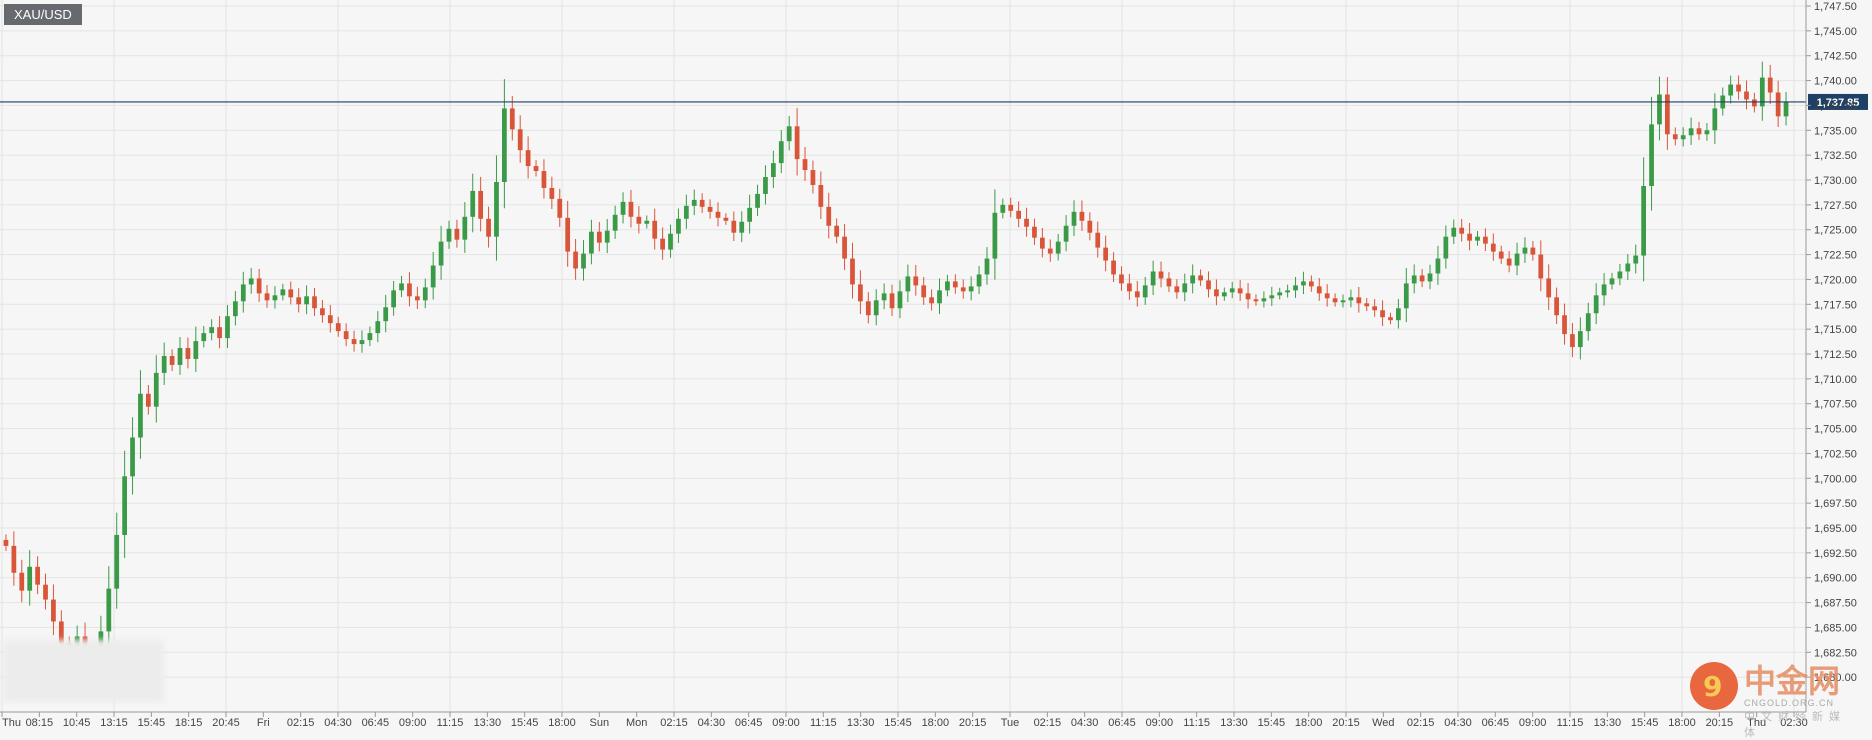 The width and height of the screenshot is (1872, 740). Describe the element at coordinates (1789, 703) in the screenshot. I see `watermark-subtitle: CNGOLD.ORG.CN` at that location.